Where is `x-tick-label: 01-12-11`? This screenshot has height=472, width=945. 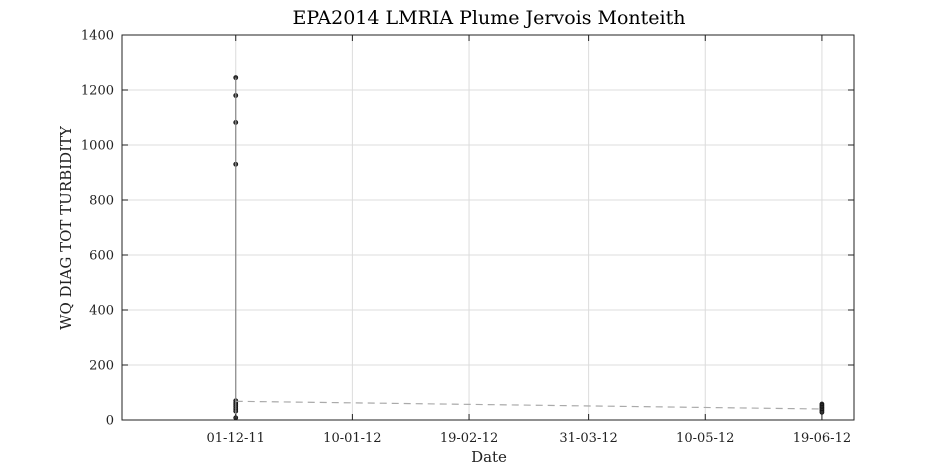 x-tick-label: 01-12-11 is located at coordinates (236, 438).